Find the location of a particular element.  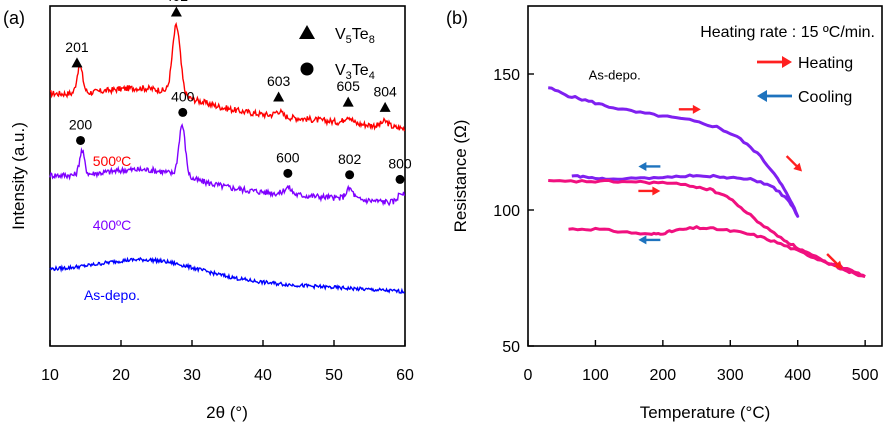

resistance-x-tick-label: 200 is located at coordinates (663, 375).